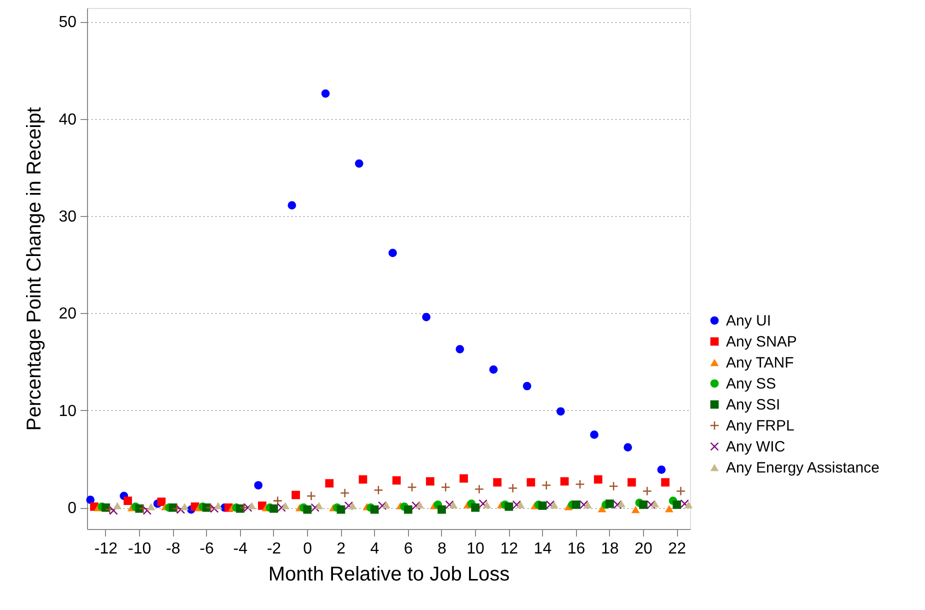 The image size is (925, 610). Describe the element at coordinates (341, 549) in the screenshot. I see `x-tick-label: 2` at that location.